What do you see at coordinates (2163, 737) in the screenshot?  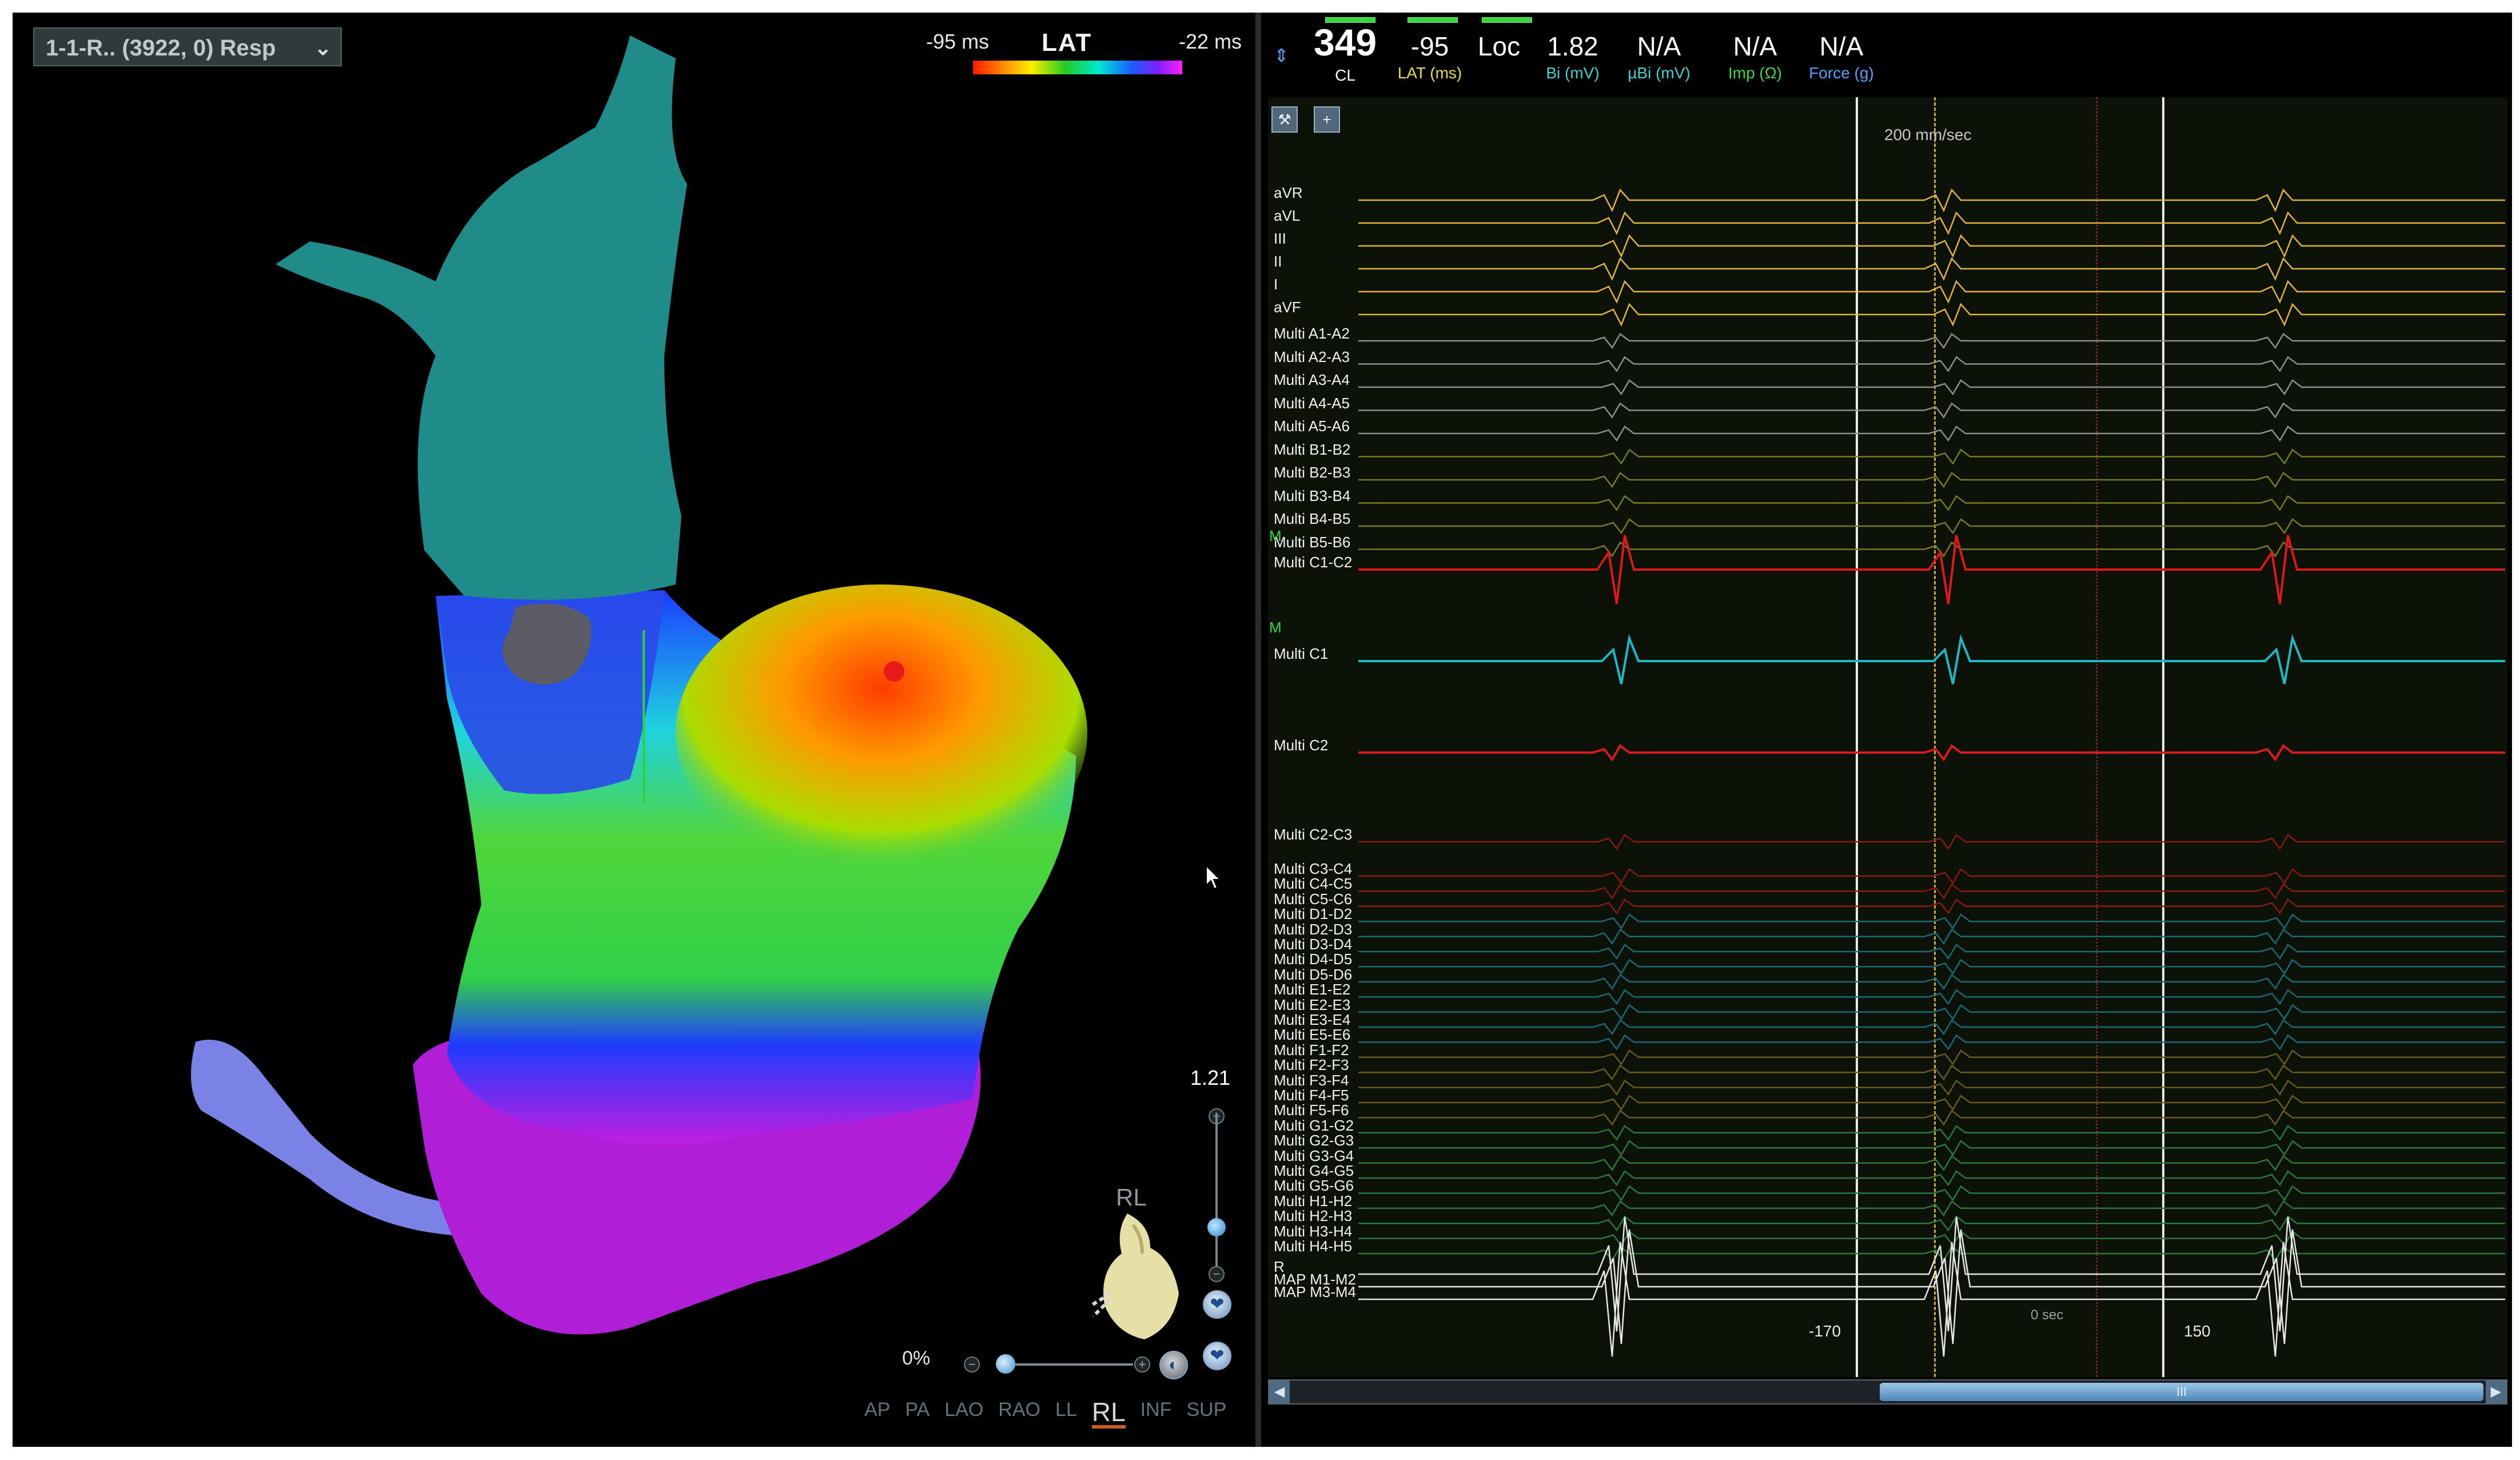 I see `window-of-interest-right` at bounding box center [2163, 737].